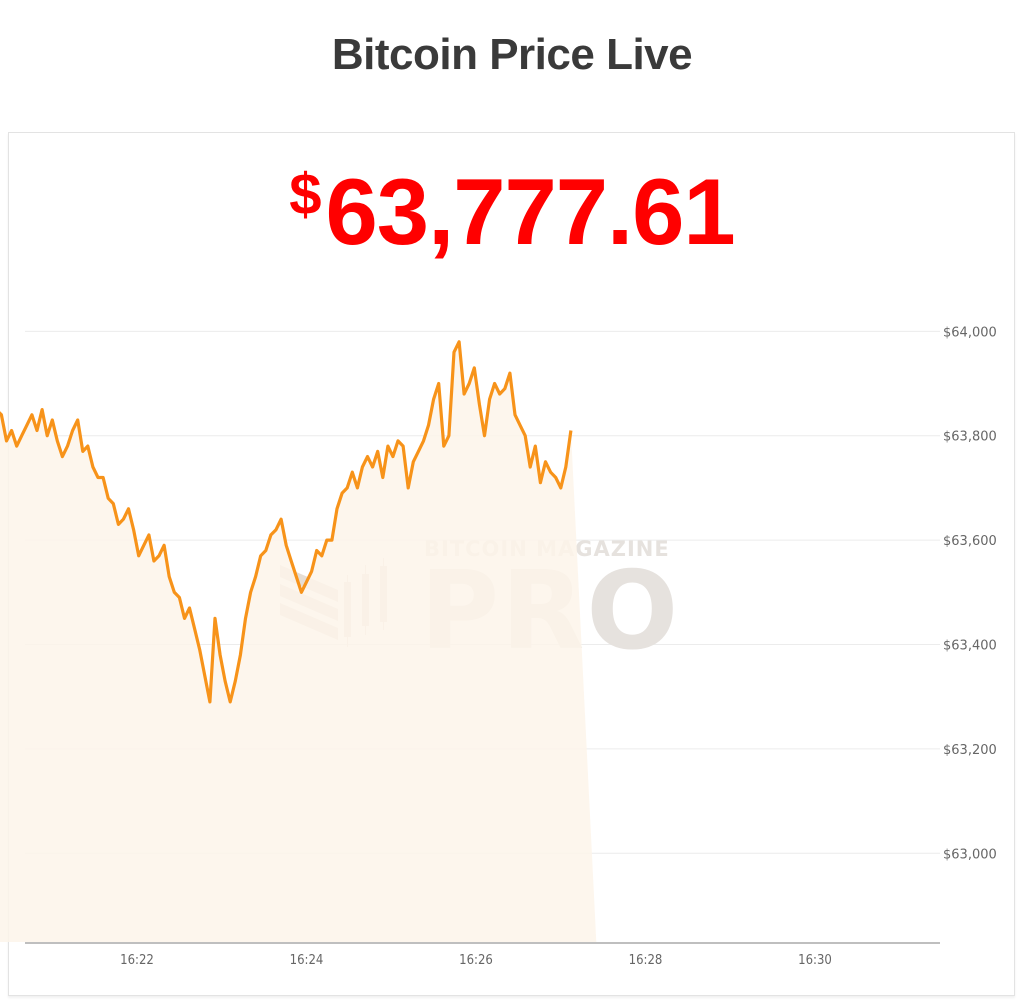  I want to click on current-price: $63,777.61, so click(512, 212).